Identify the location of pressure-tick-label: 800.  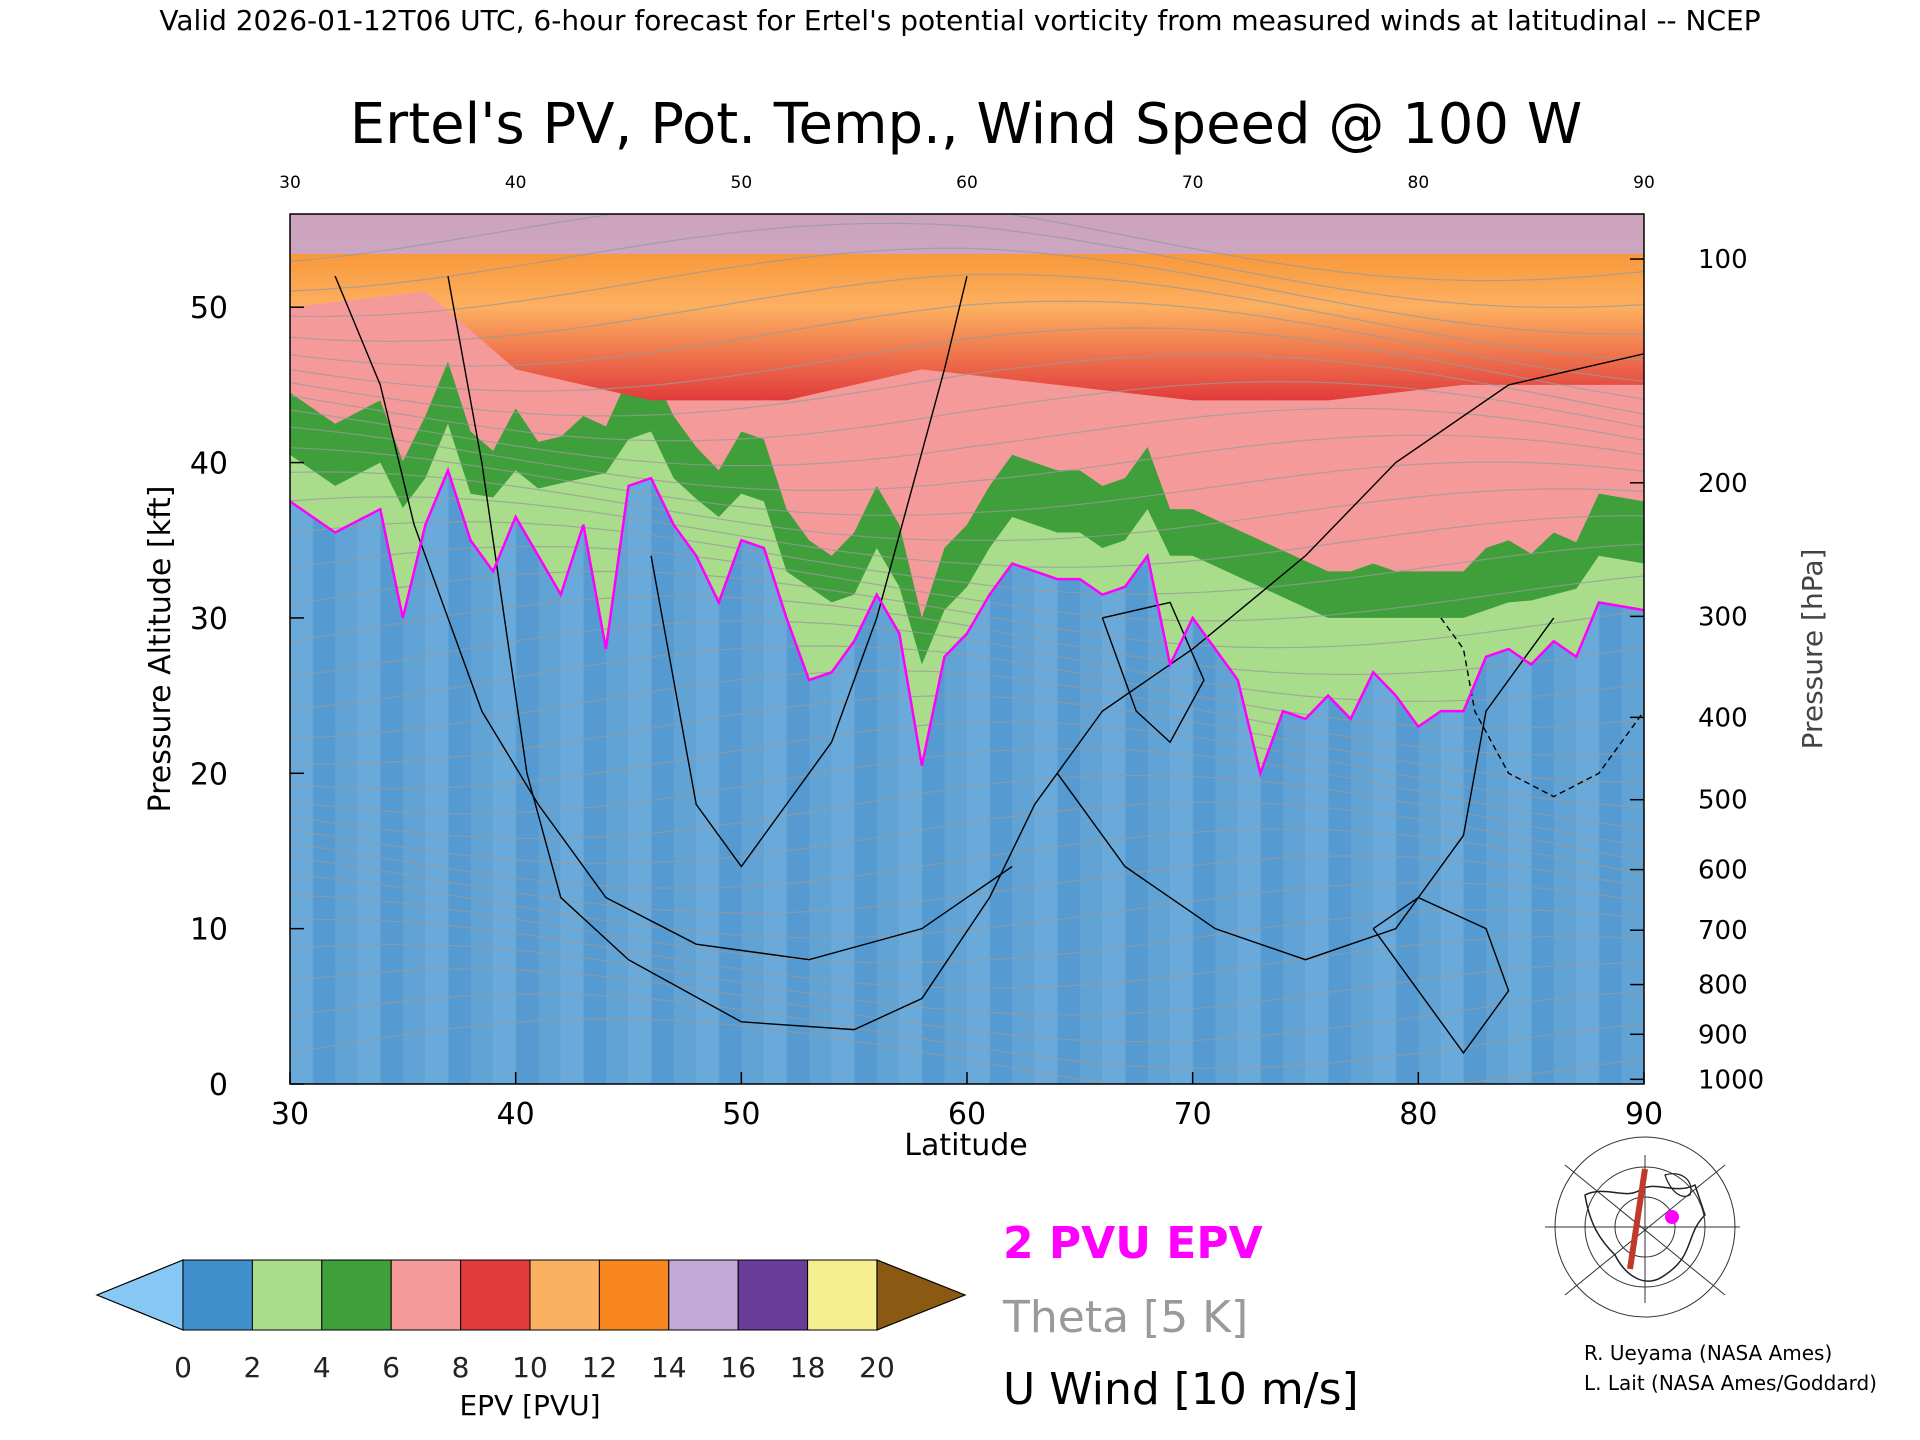
(1723, 986).